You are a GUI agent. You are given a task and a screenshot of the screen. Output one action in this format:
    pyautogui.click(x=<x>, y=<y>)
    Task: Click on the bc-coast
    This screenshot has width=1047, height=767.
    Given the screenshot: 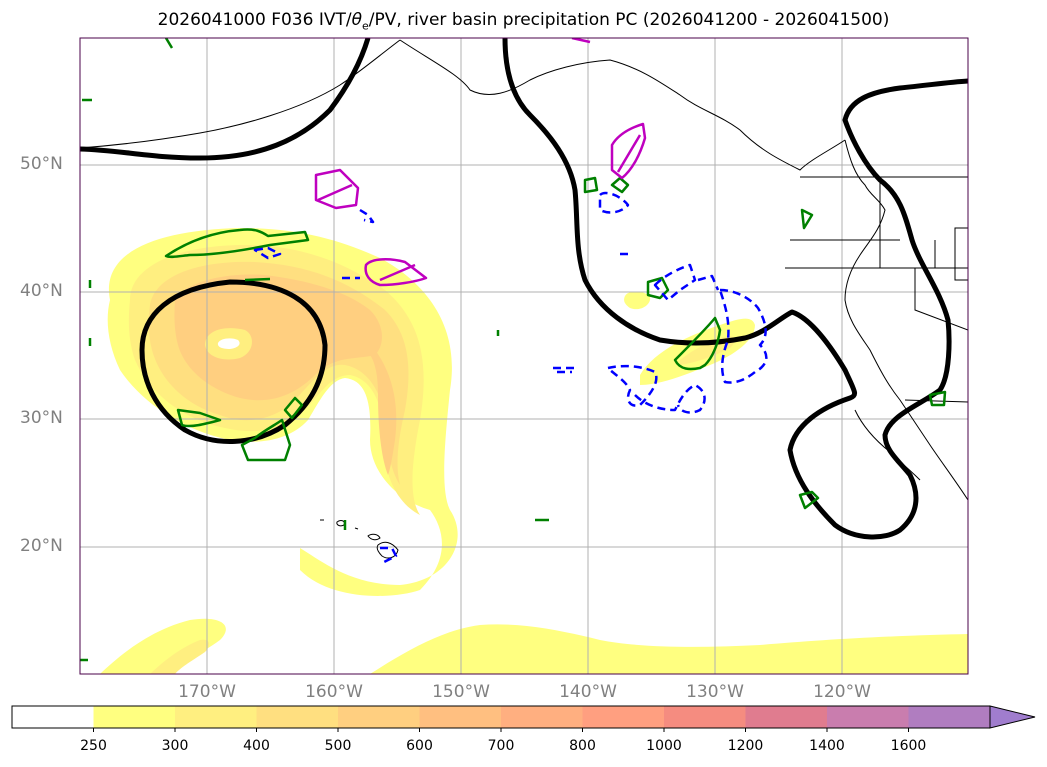 What is the action you would take?
    pyautogui.click(x=906, y=320)
    